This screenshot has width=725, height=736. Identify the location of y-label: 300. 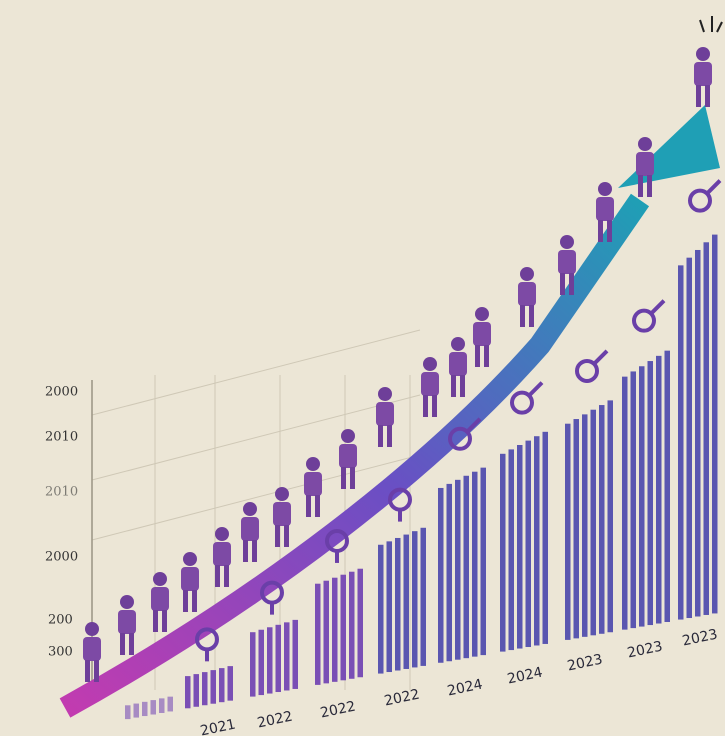
(60, 652).